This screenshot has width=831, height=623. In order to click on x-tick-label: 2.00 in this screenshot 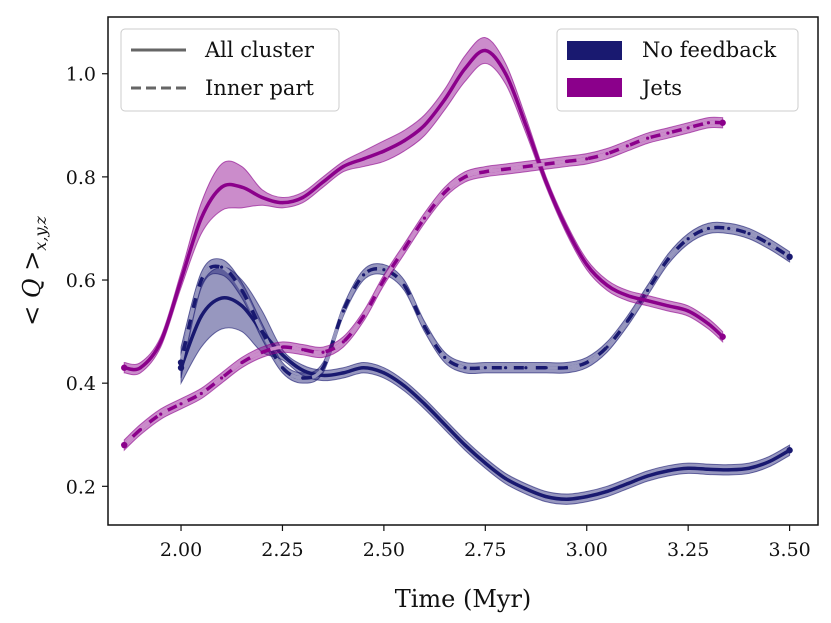, I will do `click(181, 550)`.